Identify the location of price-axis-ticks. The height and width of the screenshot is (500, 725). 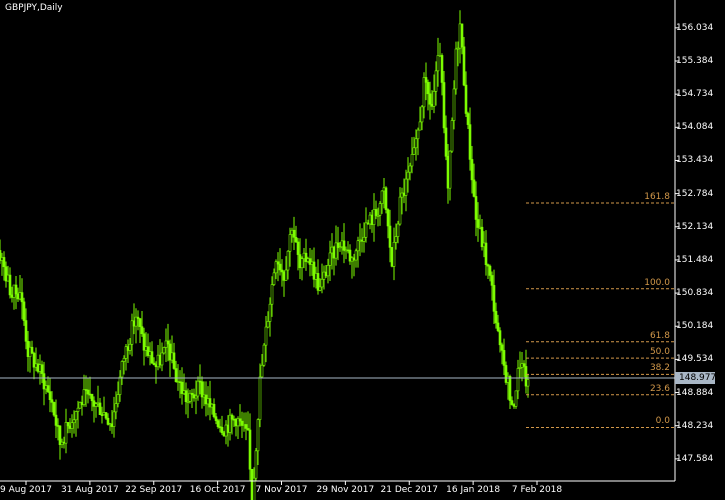
(677, 243).